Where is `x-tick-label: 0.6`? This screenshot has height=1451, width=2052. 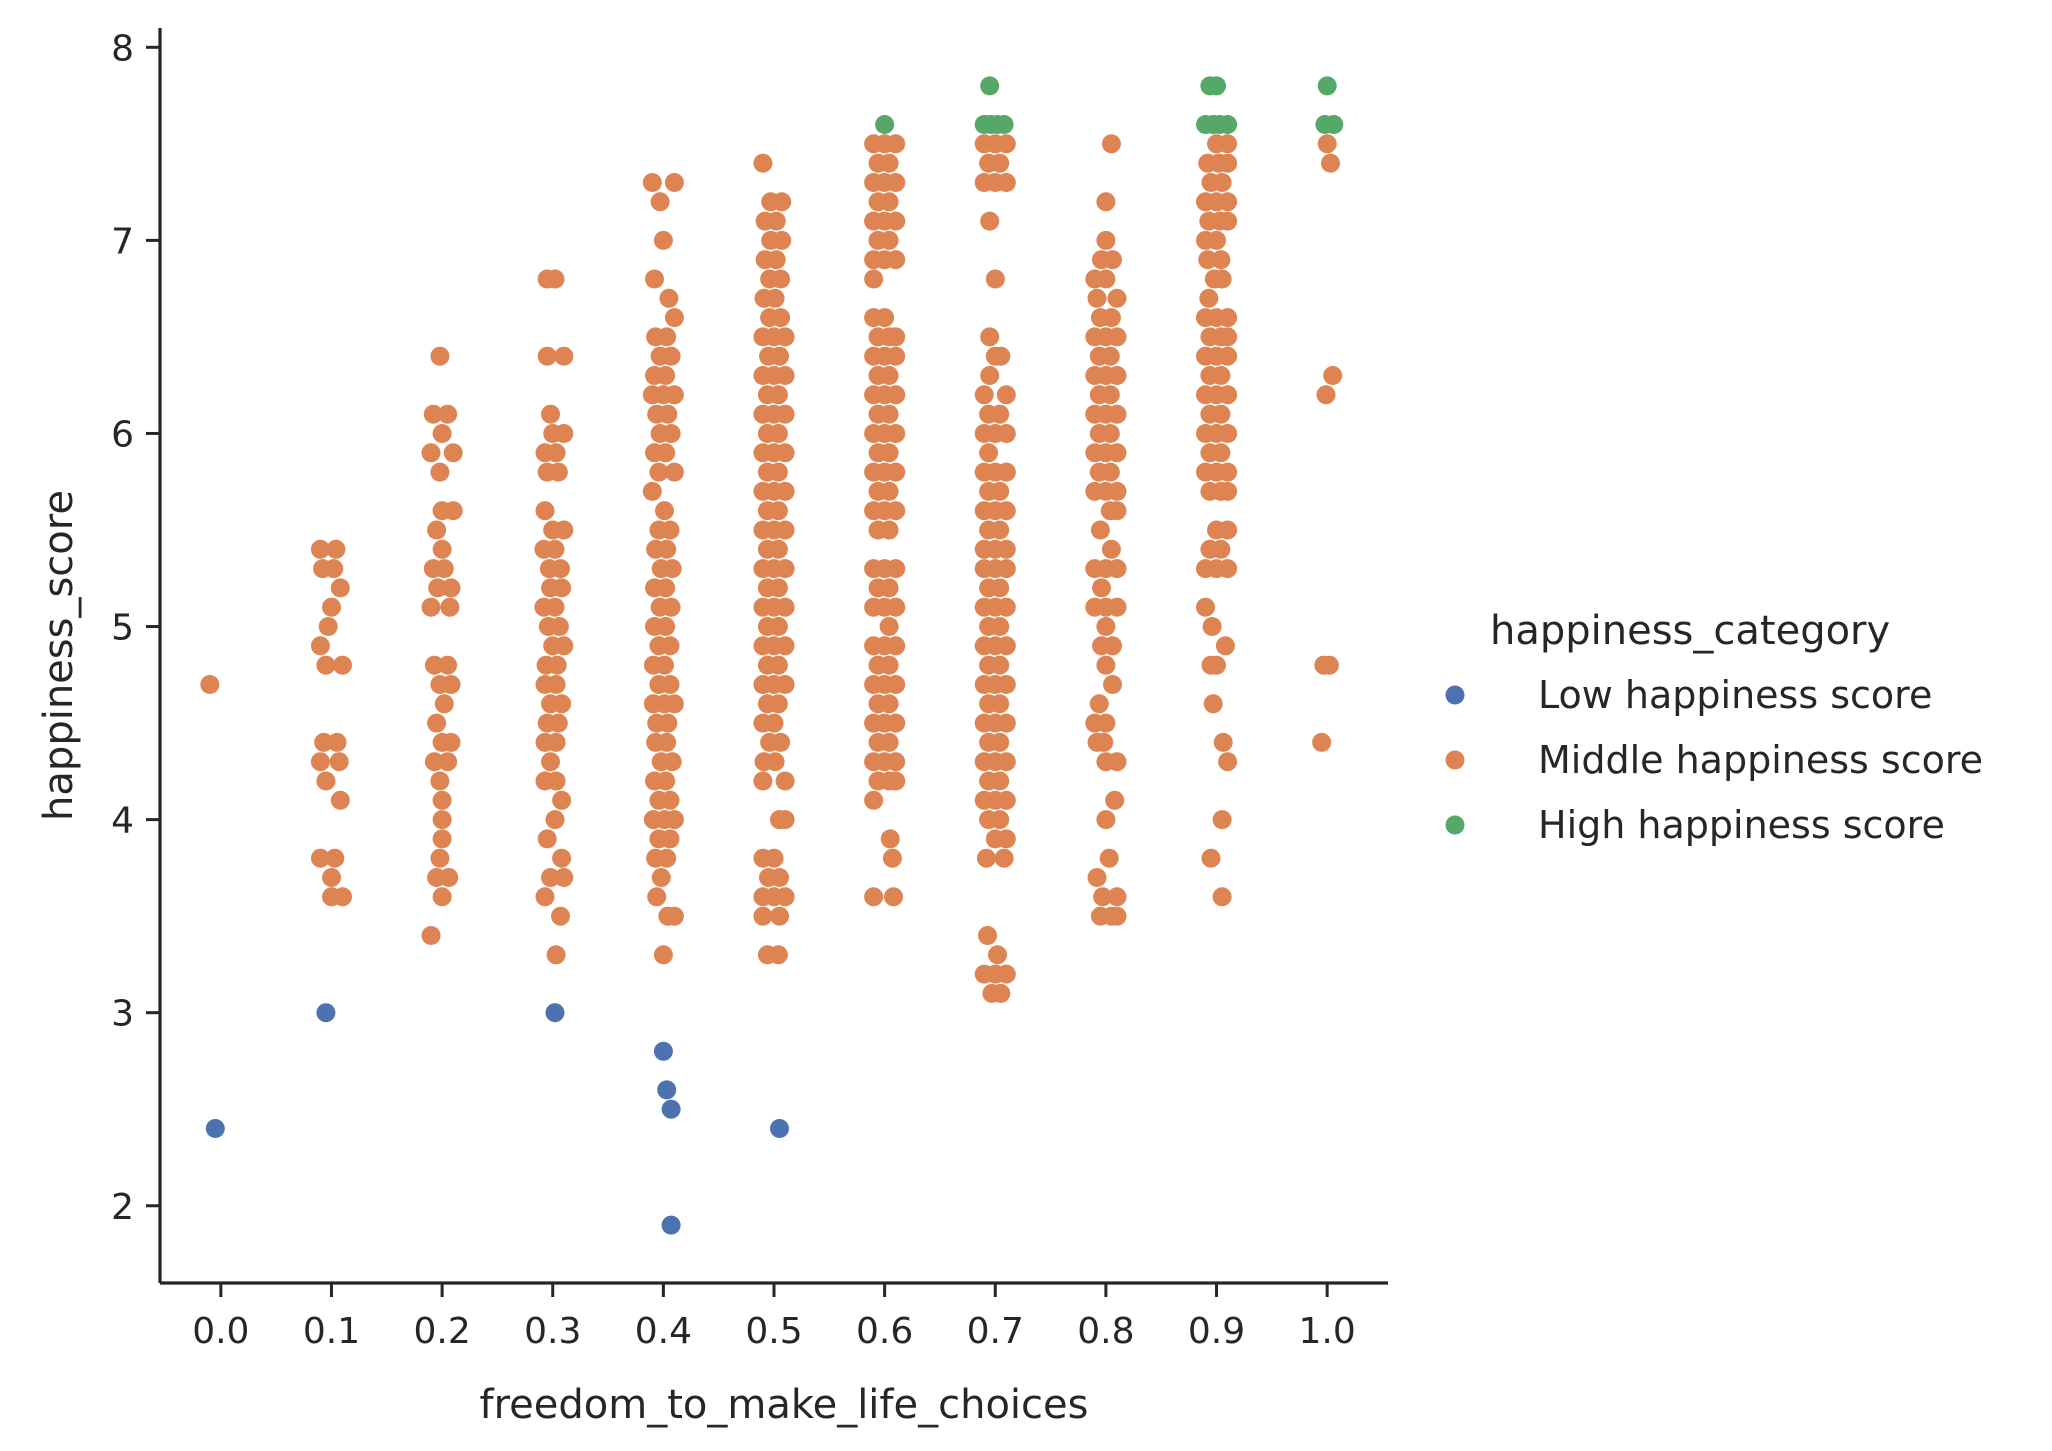
x-tick-label: 0.6 is located at coordinates (884, 1331).